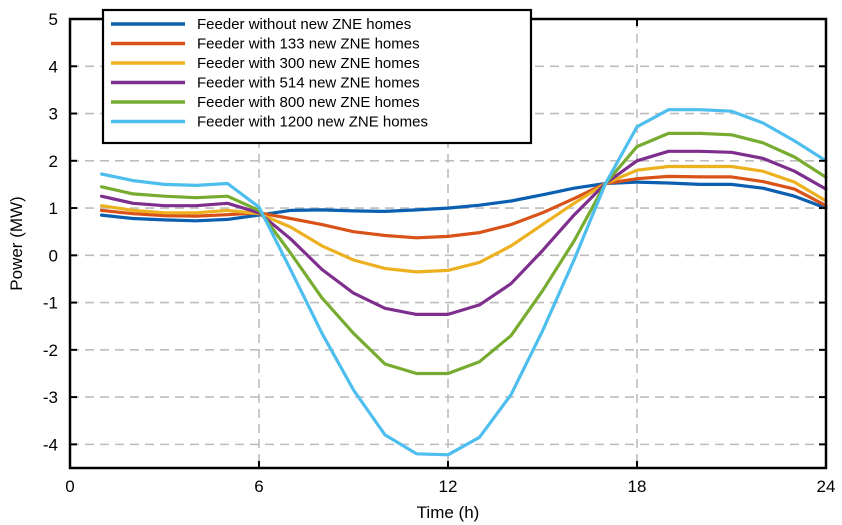  Describe the element at coordinates (53, 114) in the screenshot. I see `y-tick-label: 3` at that location.